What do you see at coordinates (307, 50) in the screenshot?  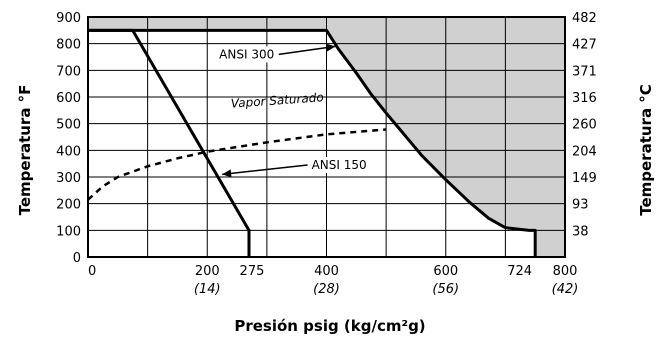 I see `annotation-ansi-300-arrow` at bounding box center [307, 50].